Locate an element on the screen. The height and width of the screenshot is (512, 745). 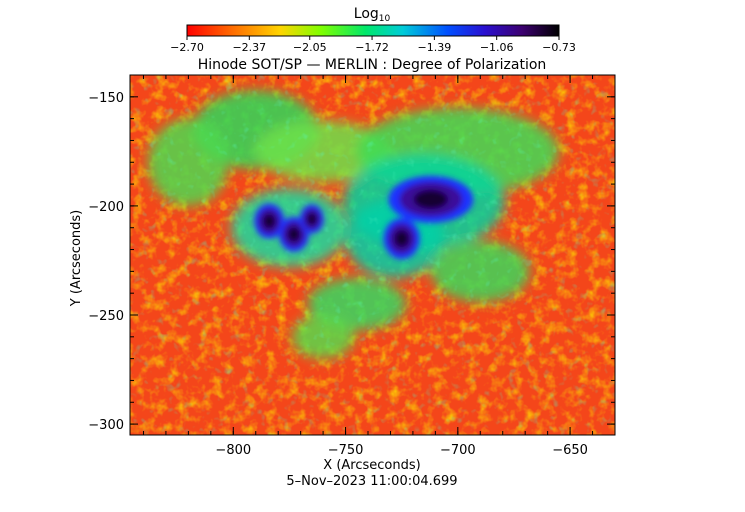
x-tick-label: −750 is located at coordinates (346, 450).